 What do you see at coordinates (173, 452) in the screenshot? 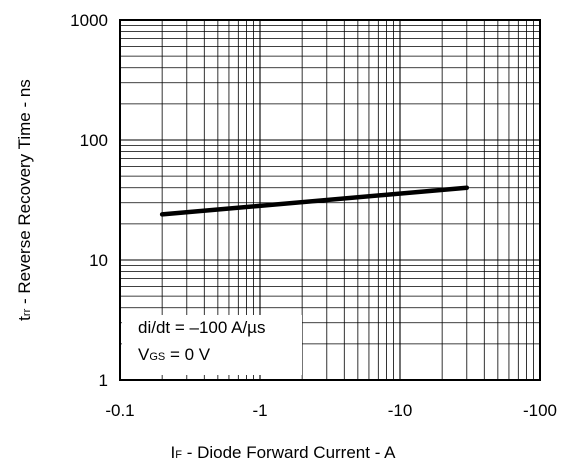
I see `x-axis-label-main: I` at bounding box center [173, 452].